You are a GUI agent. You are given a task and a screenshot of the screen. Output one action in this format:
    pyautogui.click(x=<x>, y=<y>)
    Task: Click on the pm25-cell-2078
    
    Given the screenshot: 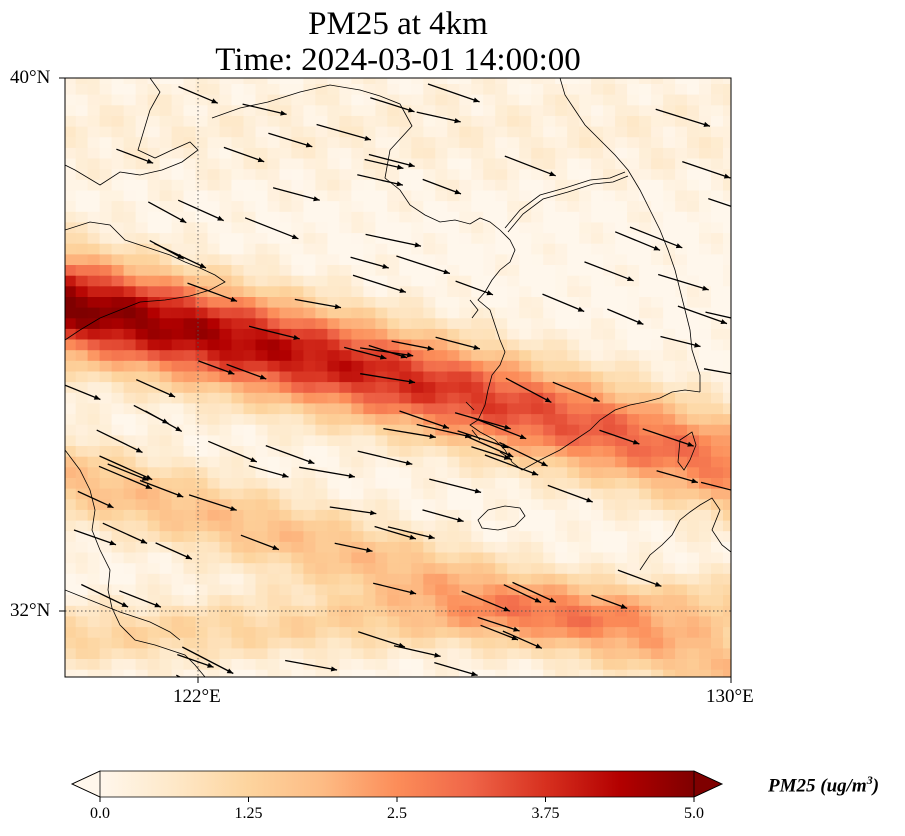 What is the action you would take?
    pyautogui.click(x=633, y=313)
    